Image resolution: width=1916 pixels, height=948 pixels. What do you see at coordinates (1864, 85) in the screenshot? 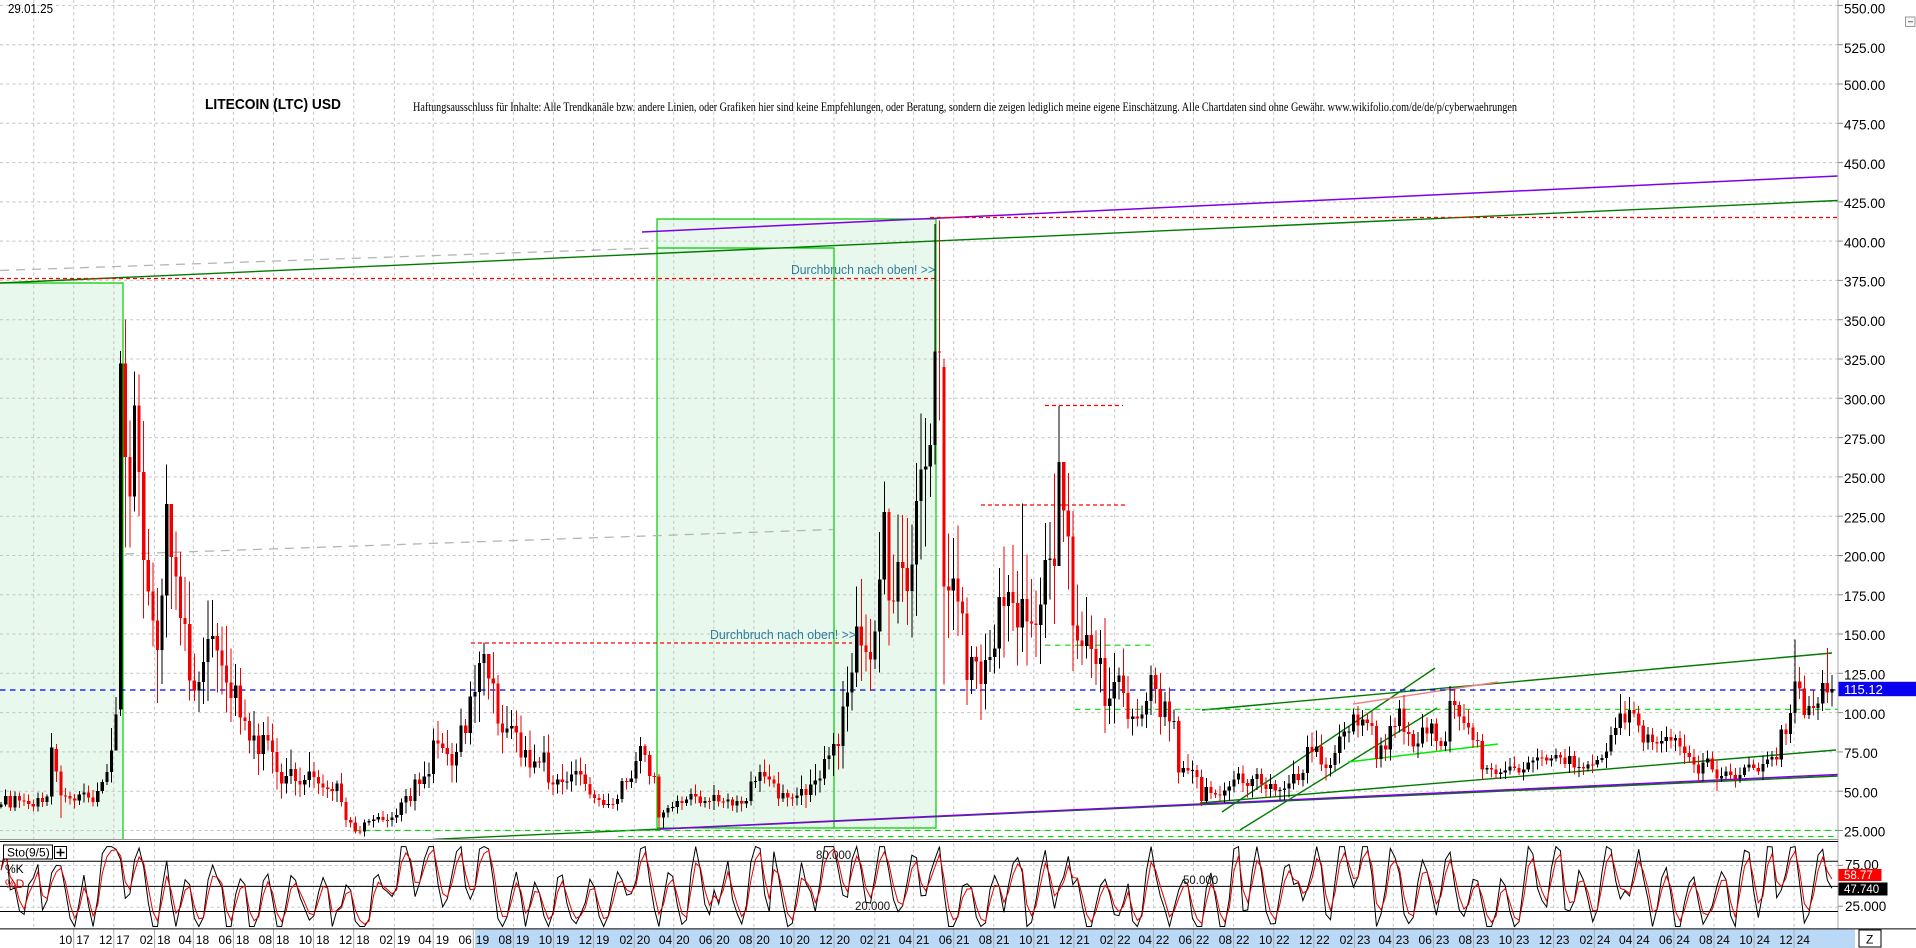
I see `svg-text: 500.00` at bounding box center [1864, 85].